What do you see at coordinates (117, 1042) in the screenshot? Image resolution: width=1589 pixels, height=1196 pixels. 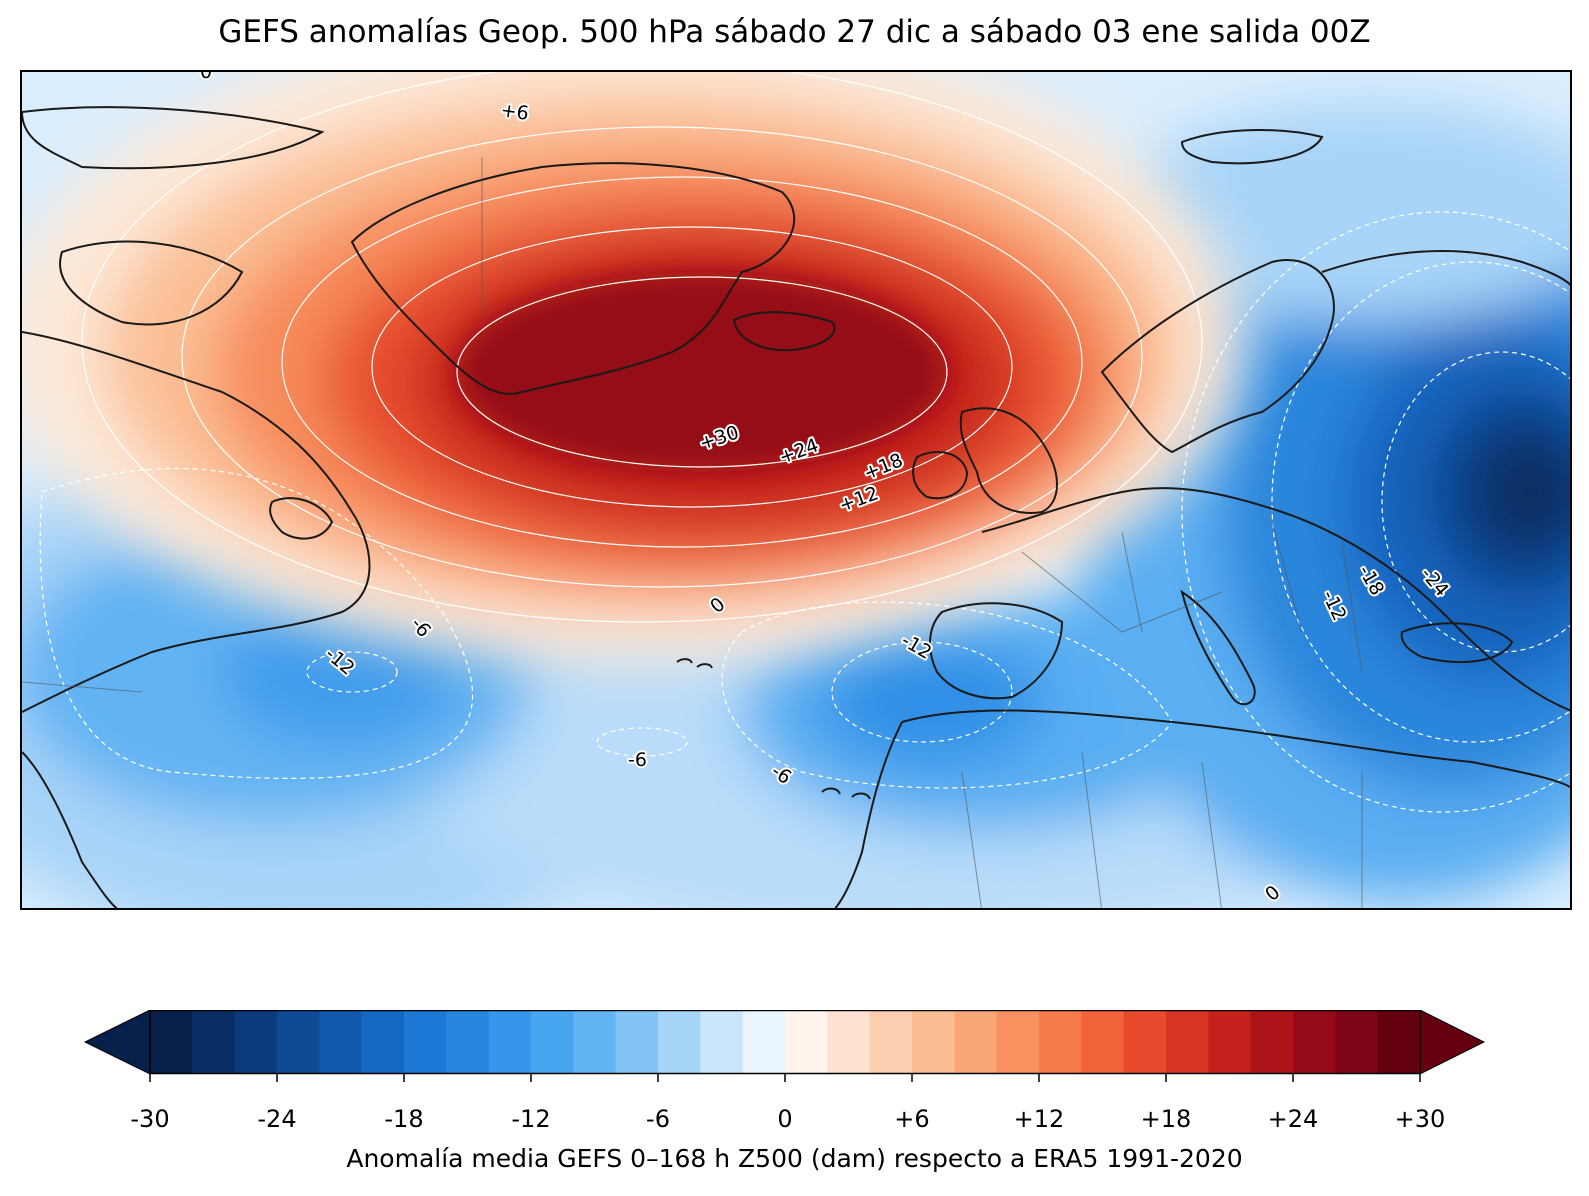 I see `colorbar-extend-min` at bounding box center [117, 1042].